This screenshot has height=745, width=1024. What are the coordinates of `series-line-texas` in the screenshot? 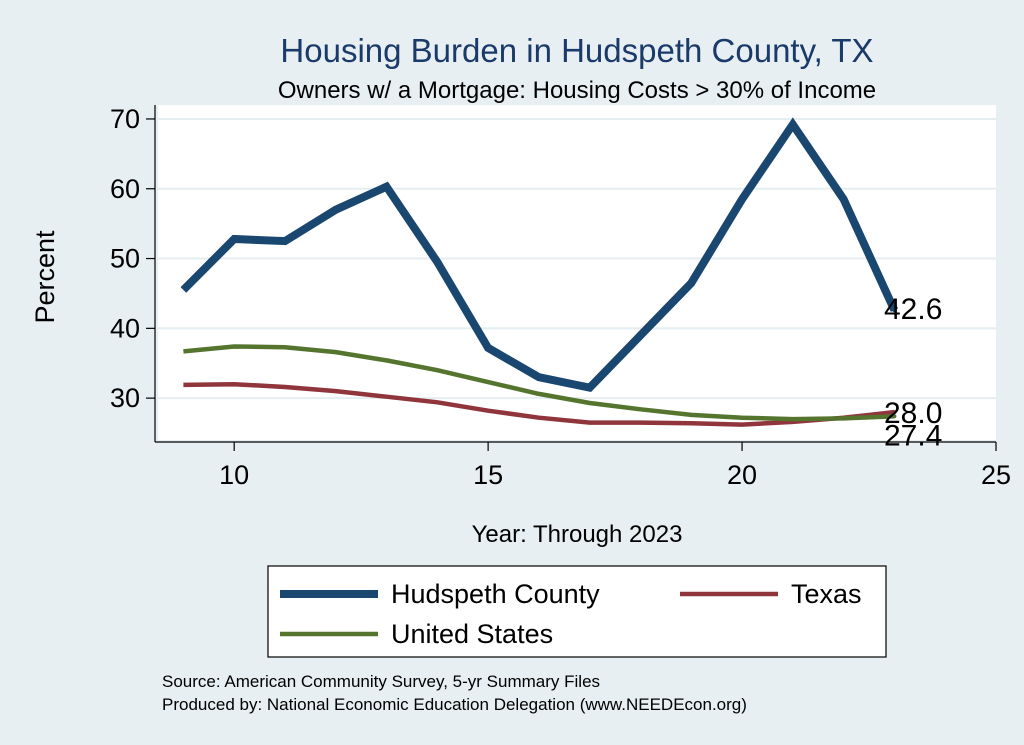 It's located at (539, 404).